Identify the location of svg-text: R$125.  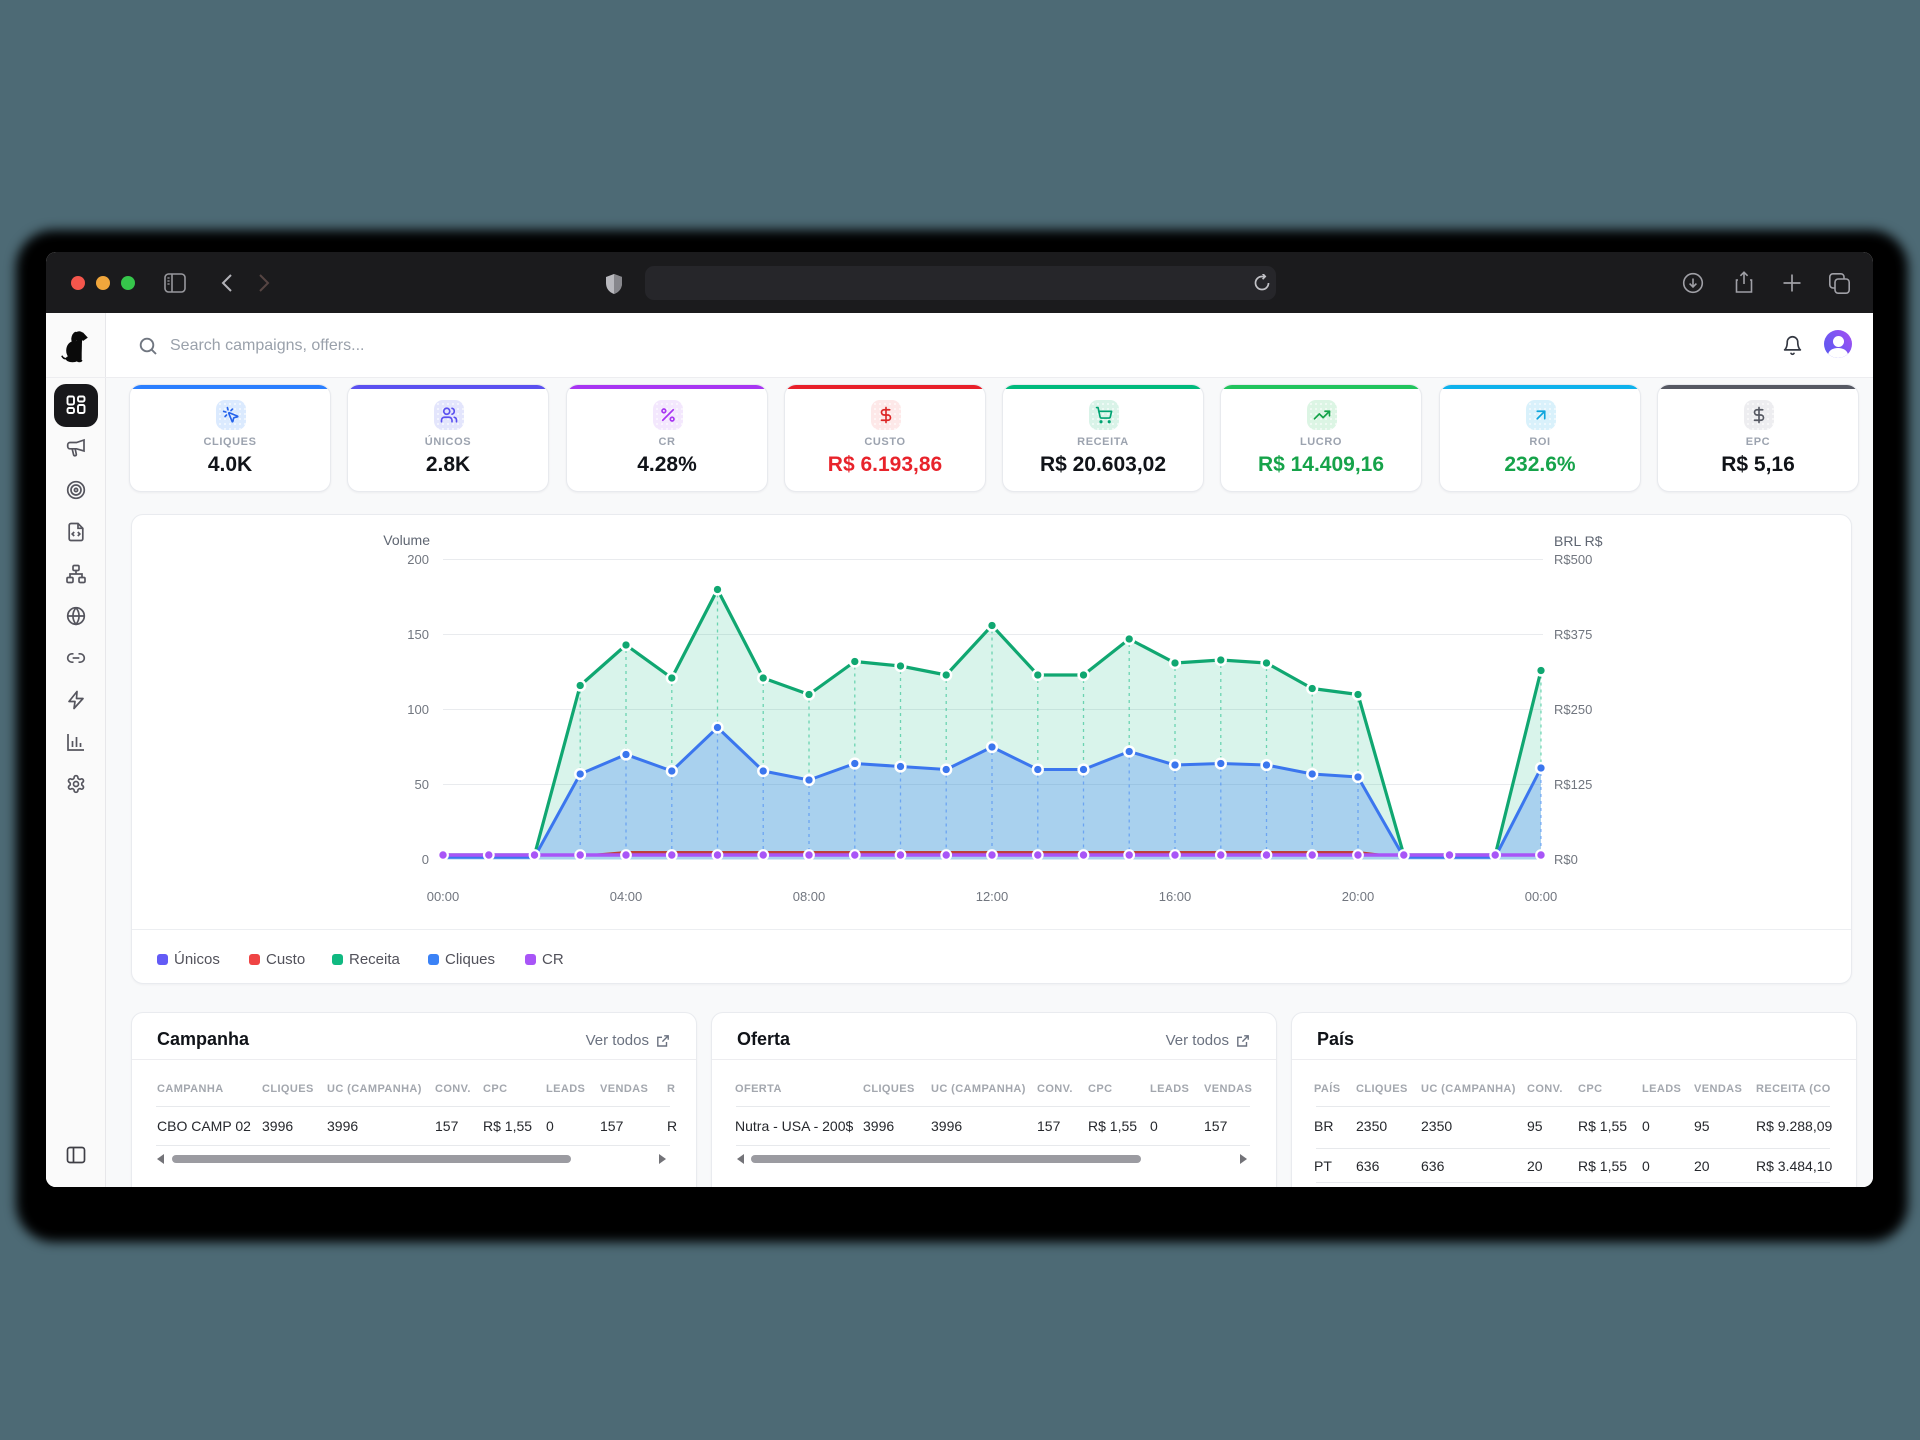
(1573, 784).